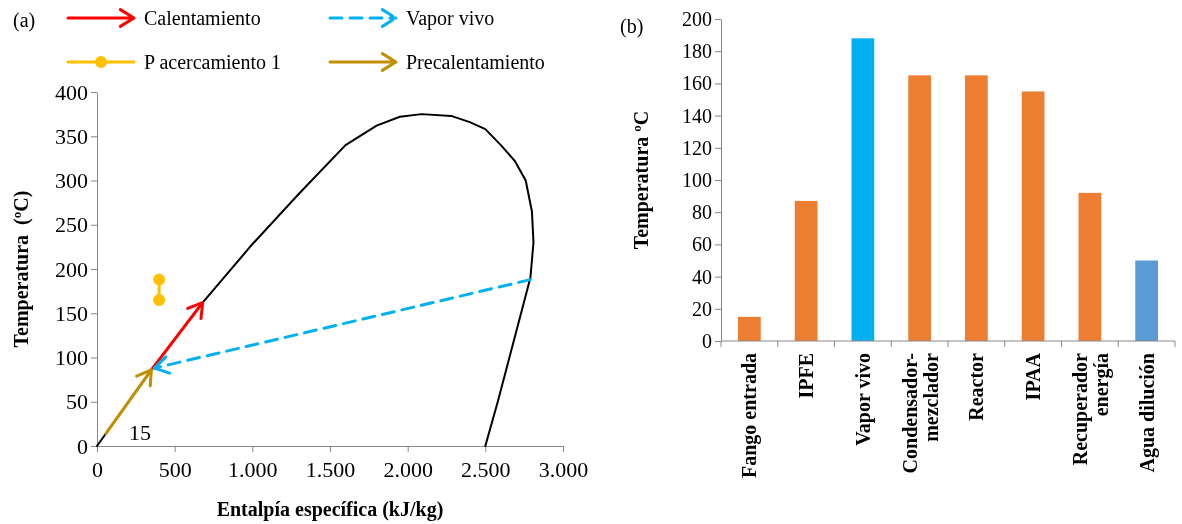  What do you see at coordinates (330, 509) in the screenshot?
I see `x-axis-title: Entalpía específica (kJ/kg)` at bounding box center [330, 509].